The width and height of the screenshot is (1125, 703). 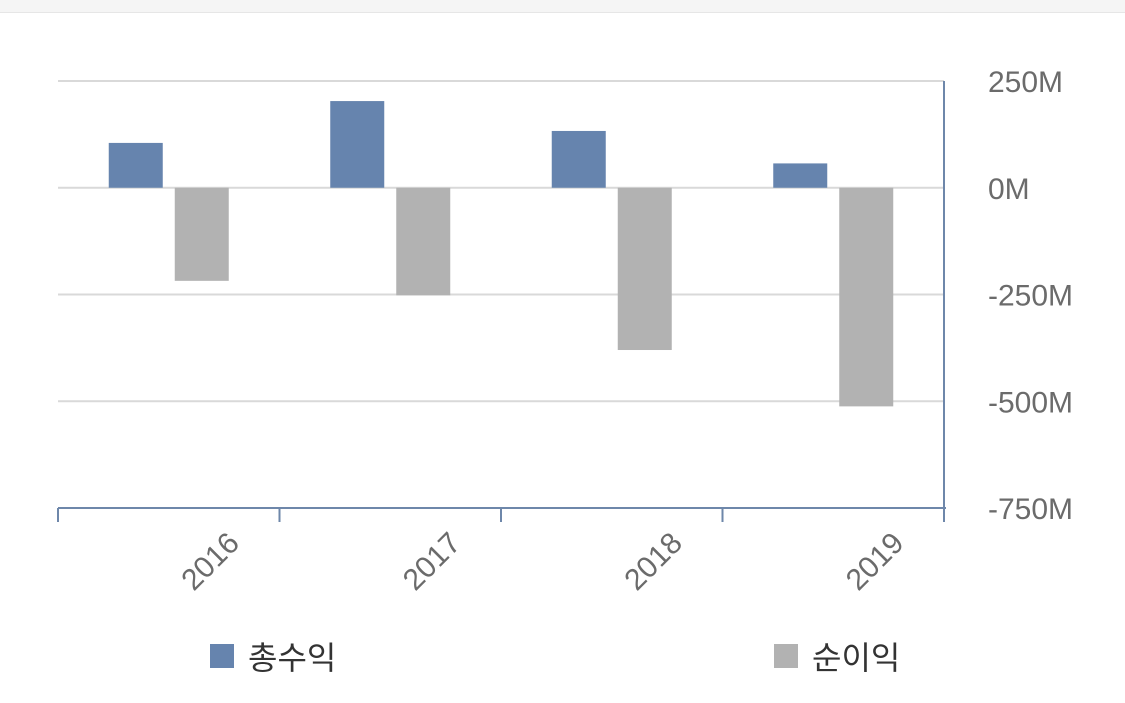 I want to click on bar-revenue-2016, so click(x=135, y=165).